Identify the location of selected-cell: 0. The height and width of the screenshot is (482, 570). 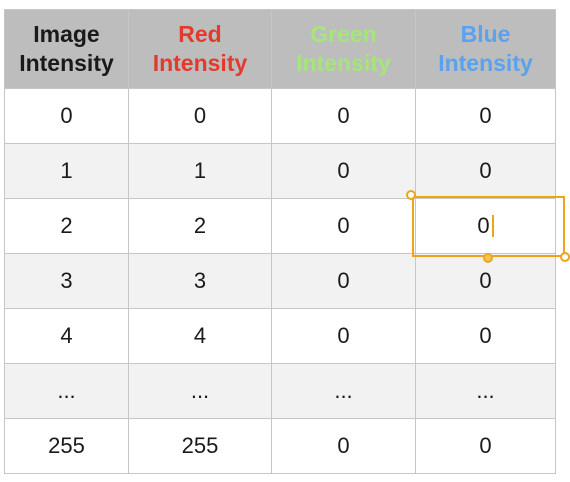
(485, 226).